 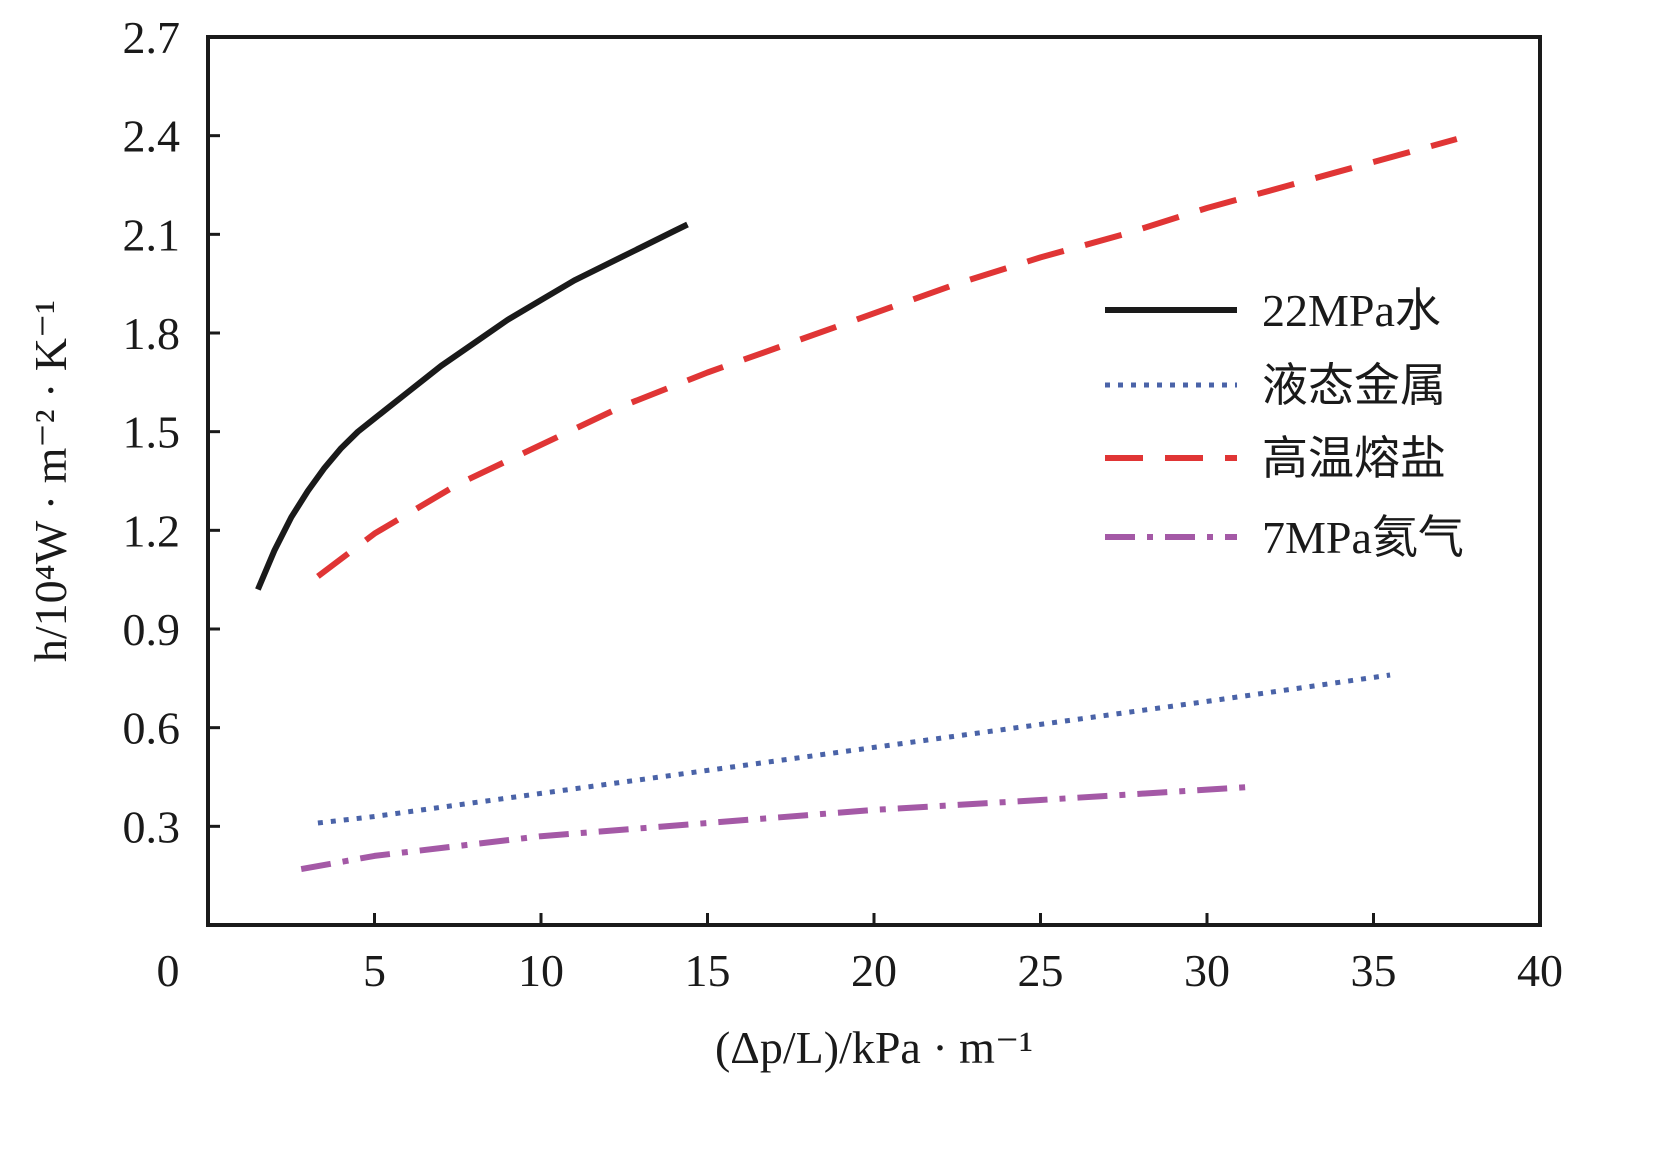 What do you see at coordinates (1351, 310) in the screenshot?
I see `legend-label-1: 22MPa水` at bounding box center [1351, 310].